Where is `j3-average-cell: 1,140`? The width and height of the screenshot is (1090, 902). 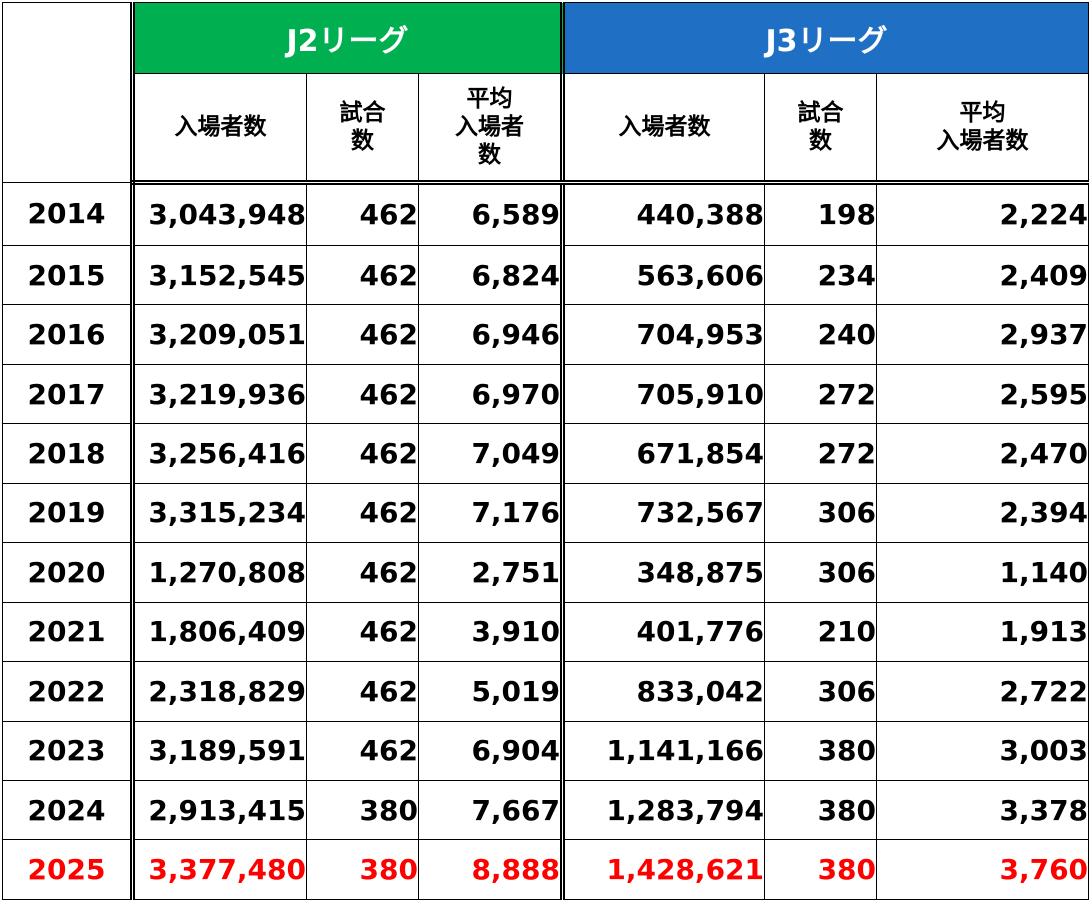
j3-average-cell: 1,140 is located at coordinates (983, 572).